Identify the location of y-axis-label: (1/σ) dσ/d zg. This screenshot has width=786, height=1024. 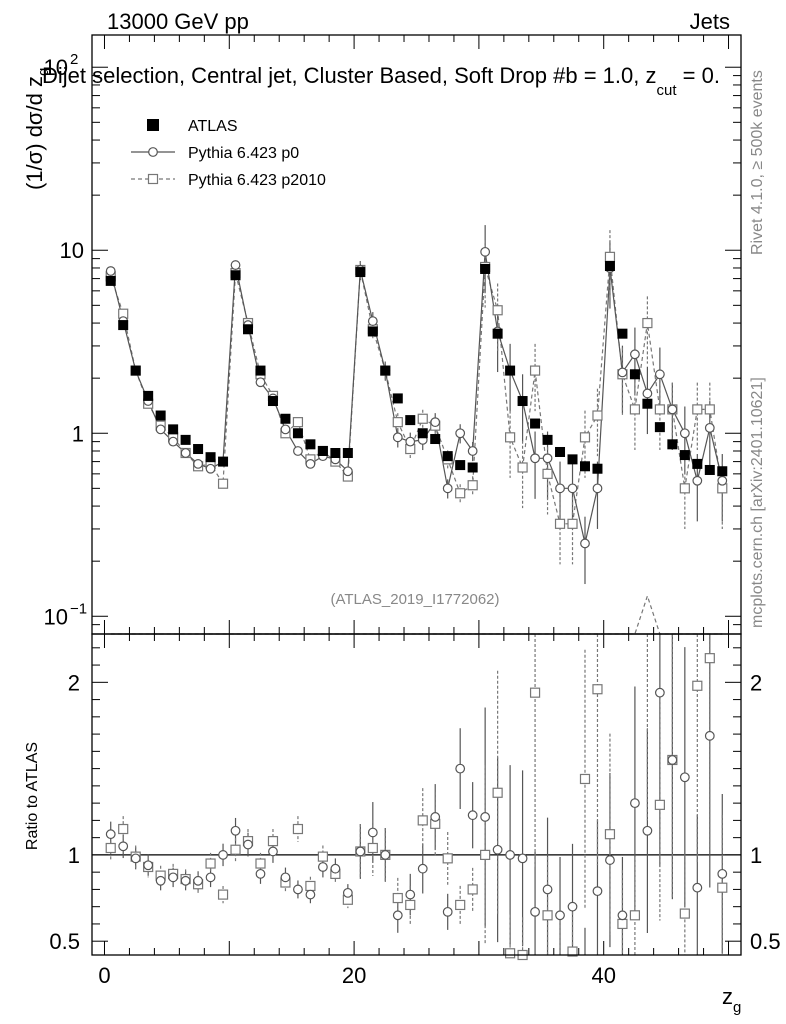
(37, 129).